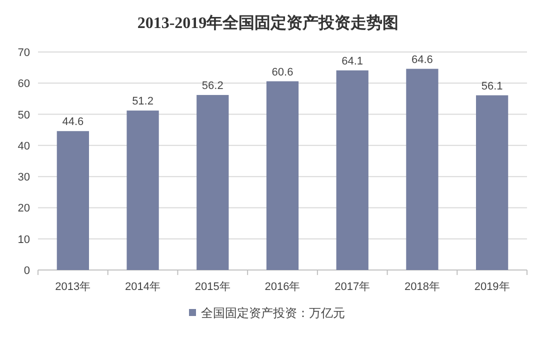 The height and width of the screenshot is (337, 537). Describe the element at coordinates (24, 53) in the screenshot. I see `y-tick-label: 70` at that location.